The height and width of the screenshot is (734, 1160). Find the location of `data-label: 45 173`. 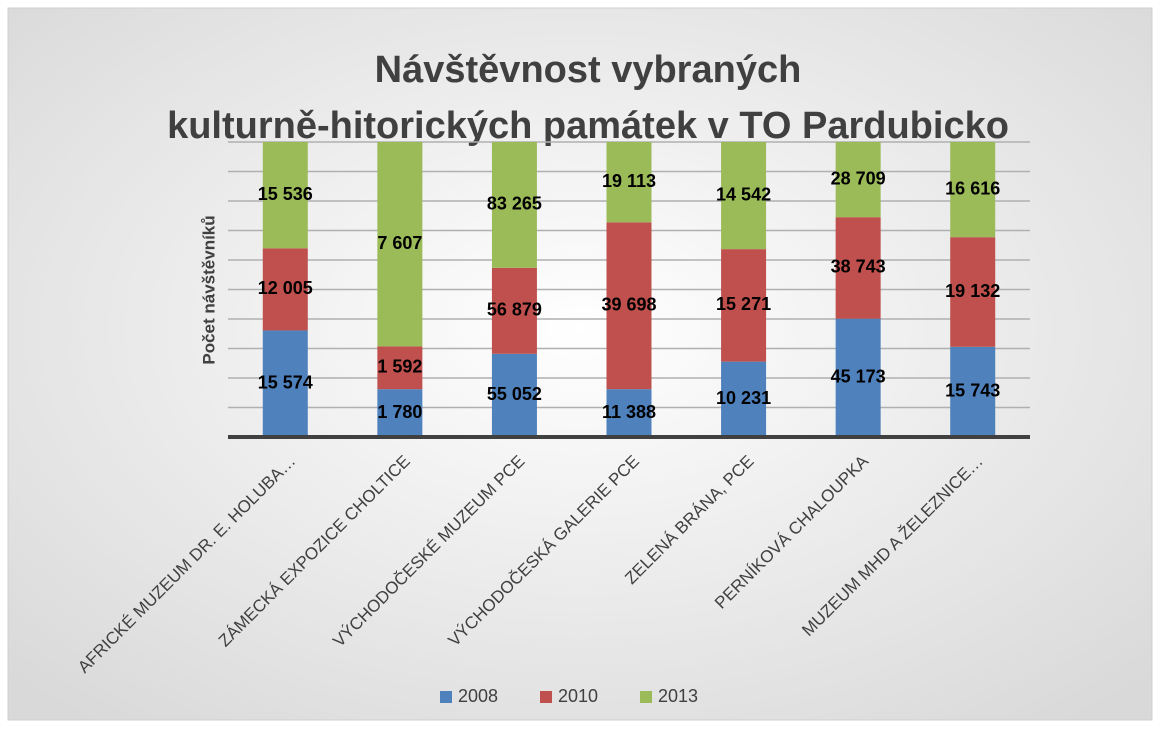

data-label: 45 173 is located at coordinates (858, 377).